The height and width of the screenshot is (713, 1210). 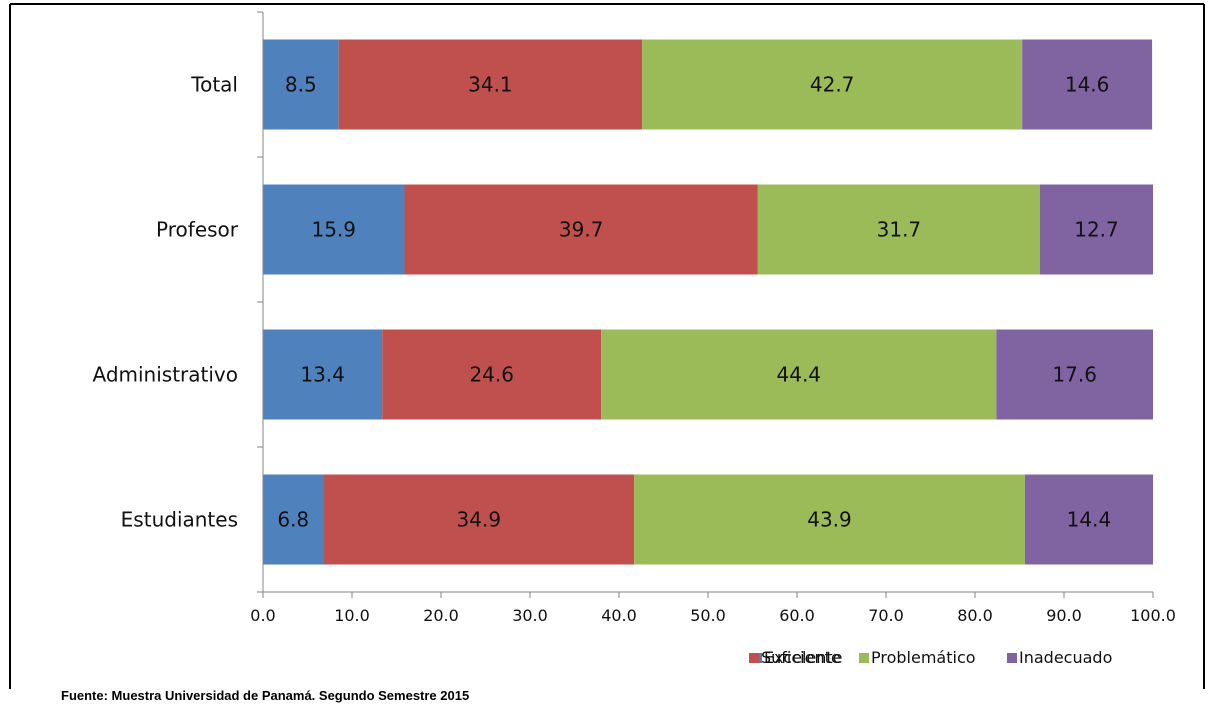 I want to click on category-label-profesor: Profesor, so click(x=197, y=230).